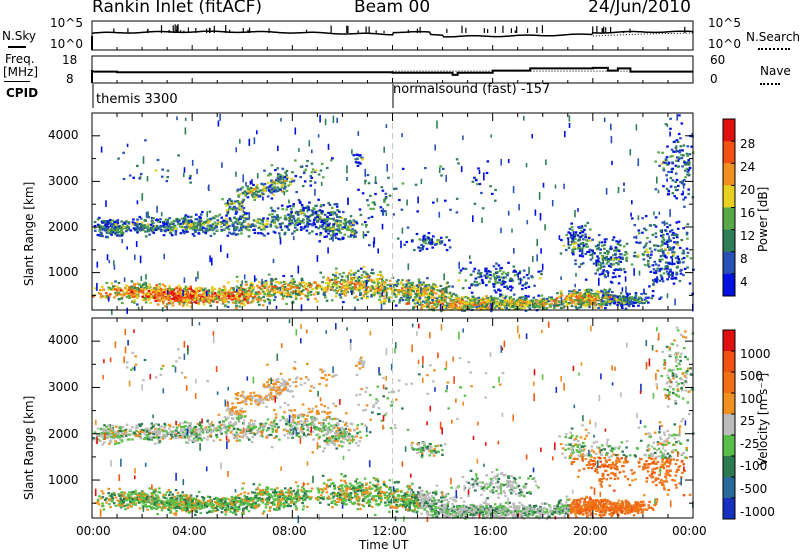 The width and height of the screenshot is (800, 554). Describe the element at coordinates (20, 59) in the screenshot. I see `freq-label: Freq.` at that location.